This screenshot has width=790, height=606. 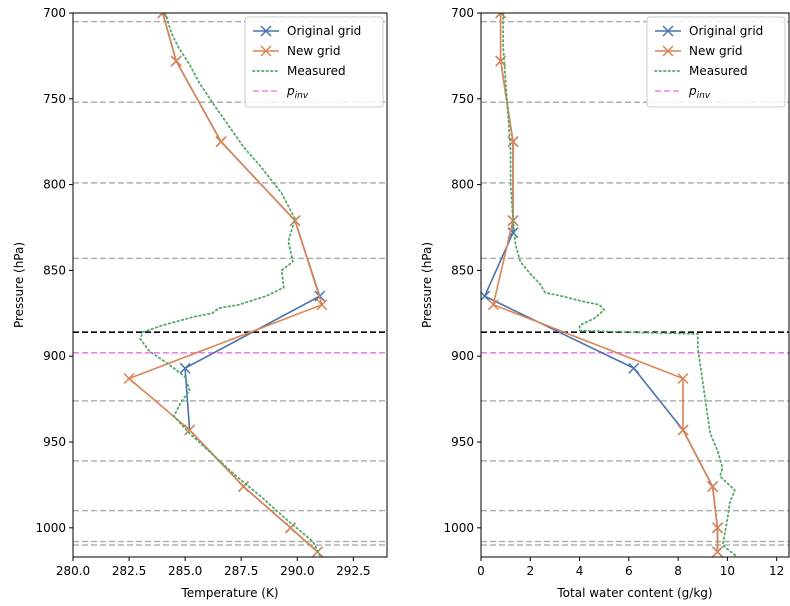 I want to click on x-tick-label: 282.5, so click(x=129, y=571).